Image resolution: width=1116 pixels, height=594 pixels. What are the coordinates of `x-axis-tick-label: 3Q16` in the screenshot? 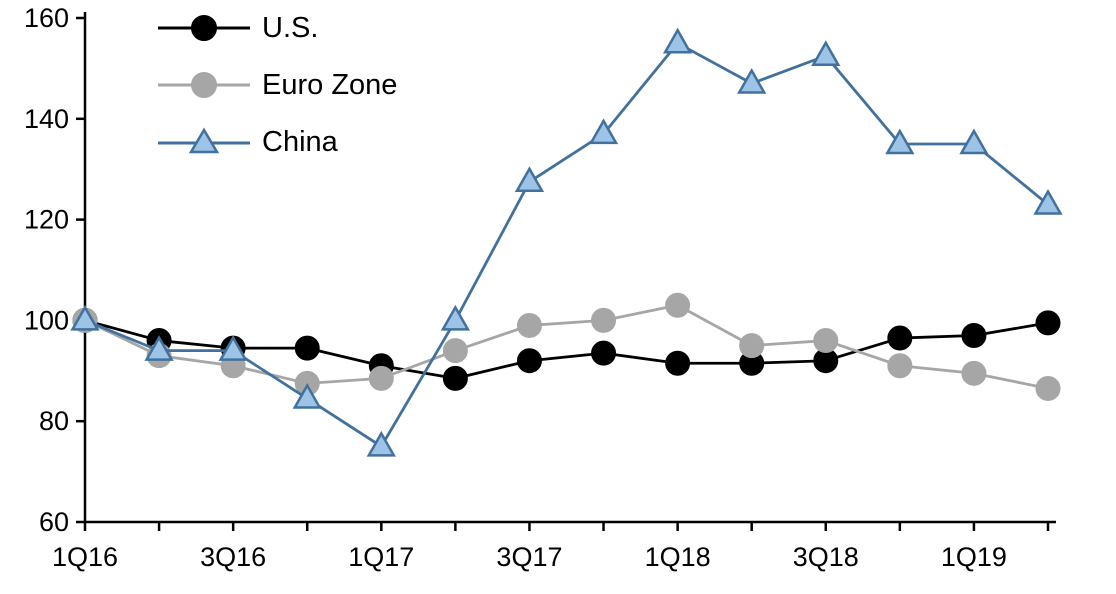 It's located at (233, 557).